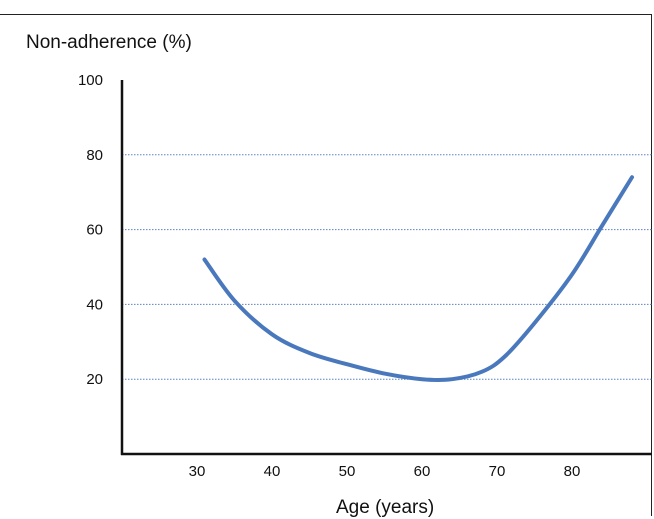 The height and width of the screenshot is (519, 654). I want to click on x-tick-label: 40, so click(272, 471).